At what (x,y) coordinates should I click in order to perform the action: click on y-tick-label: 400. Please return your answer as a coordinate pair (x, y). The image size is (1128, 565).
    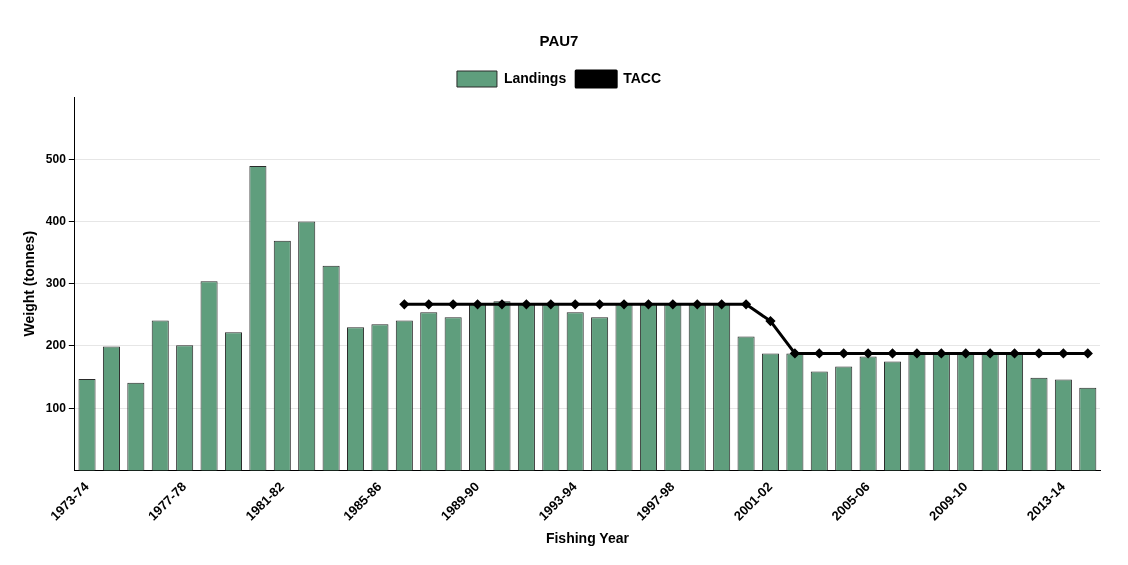
    Looking at the image, I should click on (56, 220).